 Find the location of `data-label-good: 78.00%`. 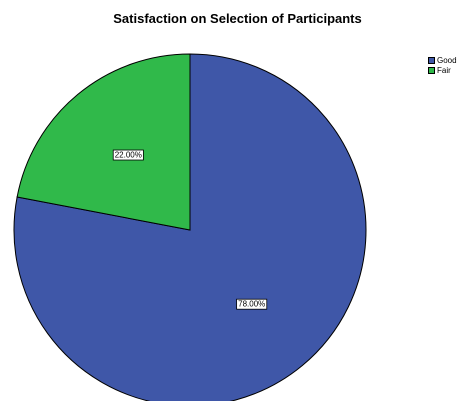

data-label-good: 78.00% is located at coordinates (252, 304).